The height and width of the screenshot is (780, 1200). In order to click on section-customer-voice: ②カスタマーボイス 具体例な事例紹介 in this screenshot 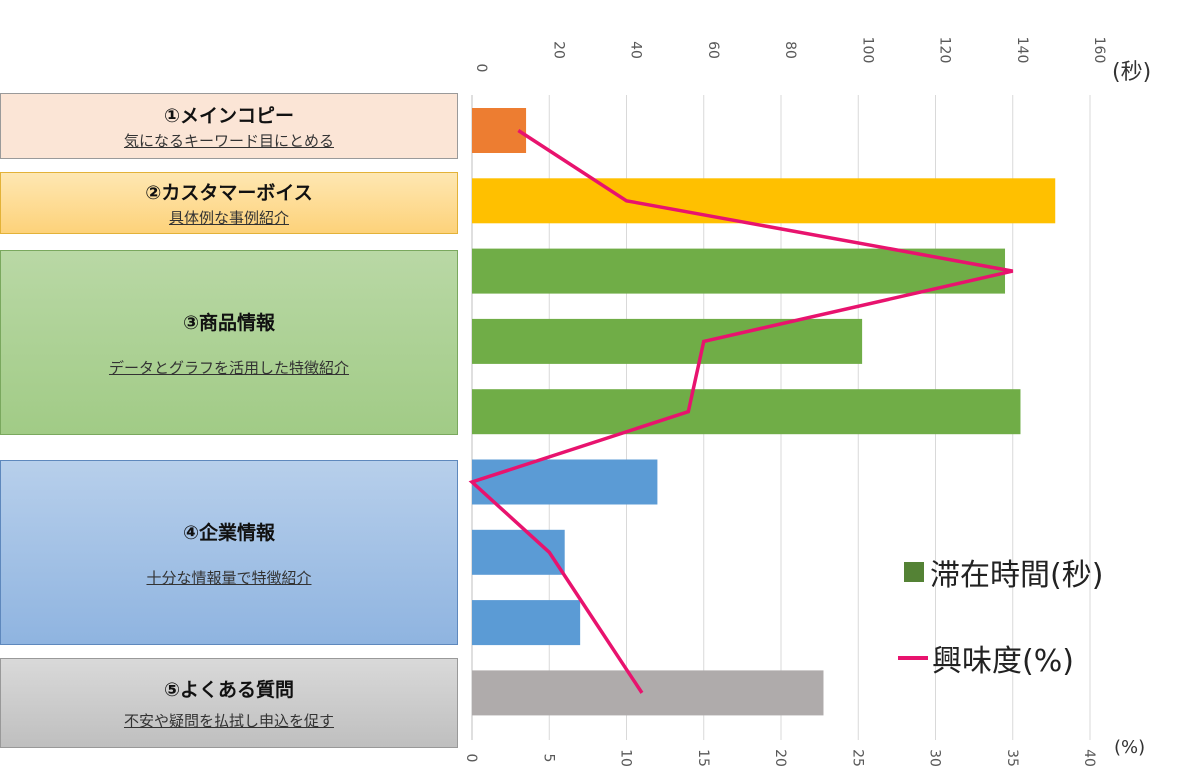, I will do `click(229, 203)`.